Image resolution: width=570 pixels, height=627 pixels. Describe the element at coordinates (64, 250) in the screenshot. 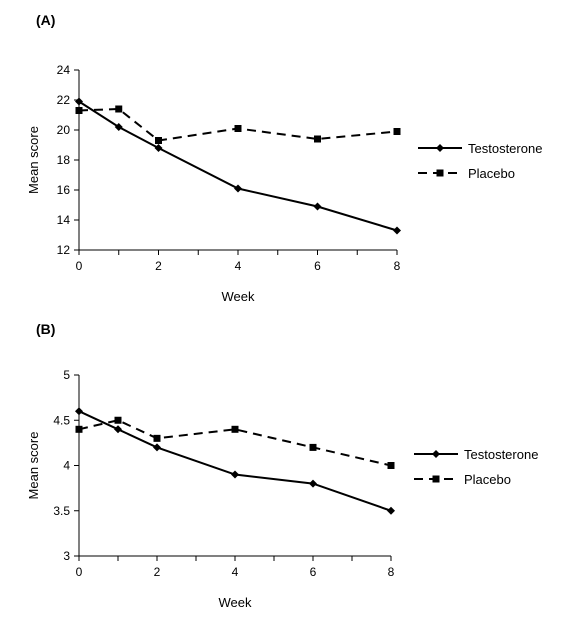

I see `y-tick-label: 12` at that location.